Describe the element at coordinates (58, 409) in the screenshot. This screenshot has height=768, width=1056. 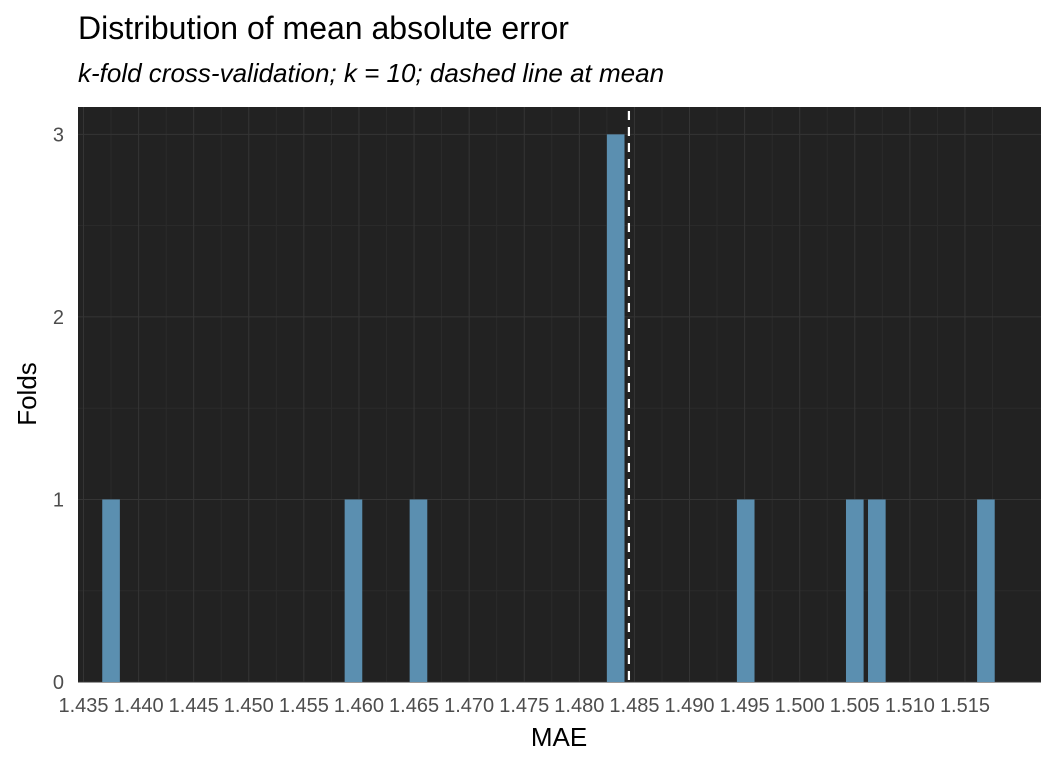
I see `y-axis-ticks: 0 1 2 3` at that location.